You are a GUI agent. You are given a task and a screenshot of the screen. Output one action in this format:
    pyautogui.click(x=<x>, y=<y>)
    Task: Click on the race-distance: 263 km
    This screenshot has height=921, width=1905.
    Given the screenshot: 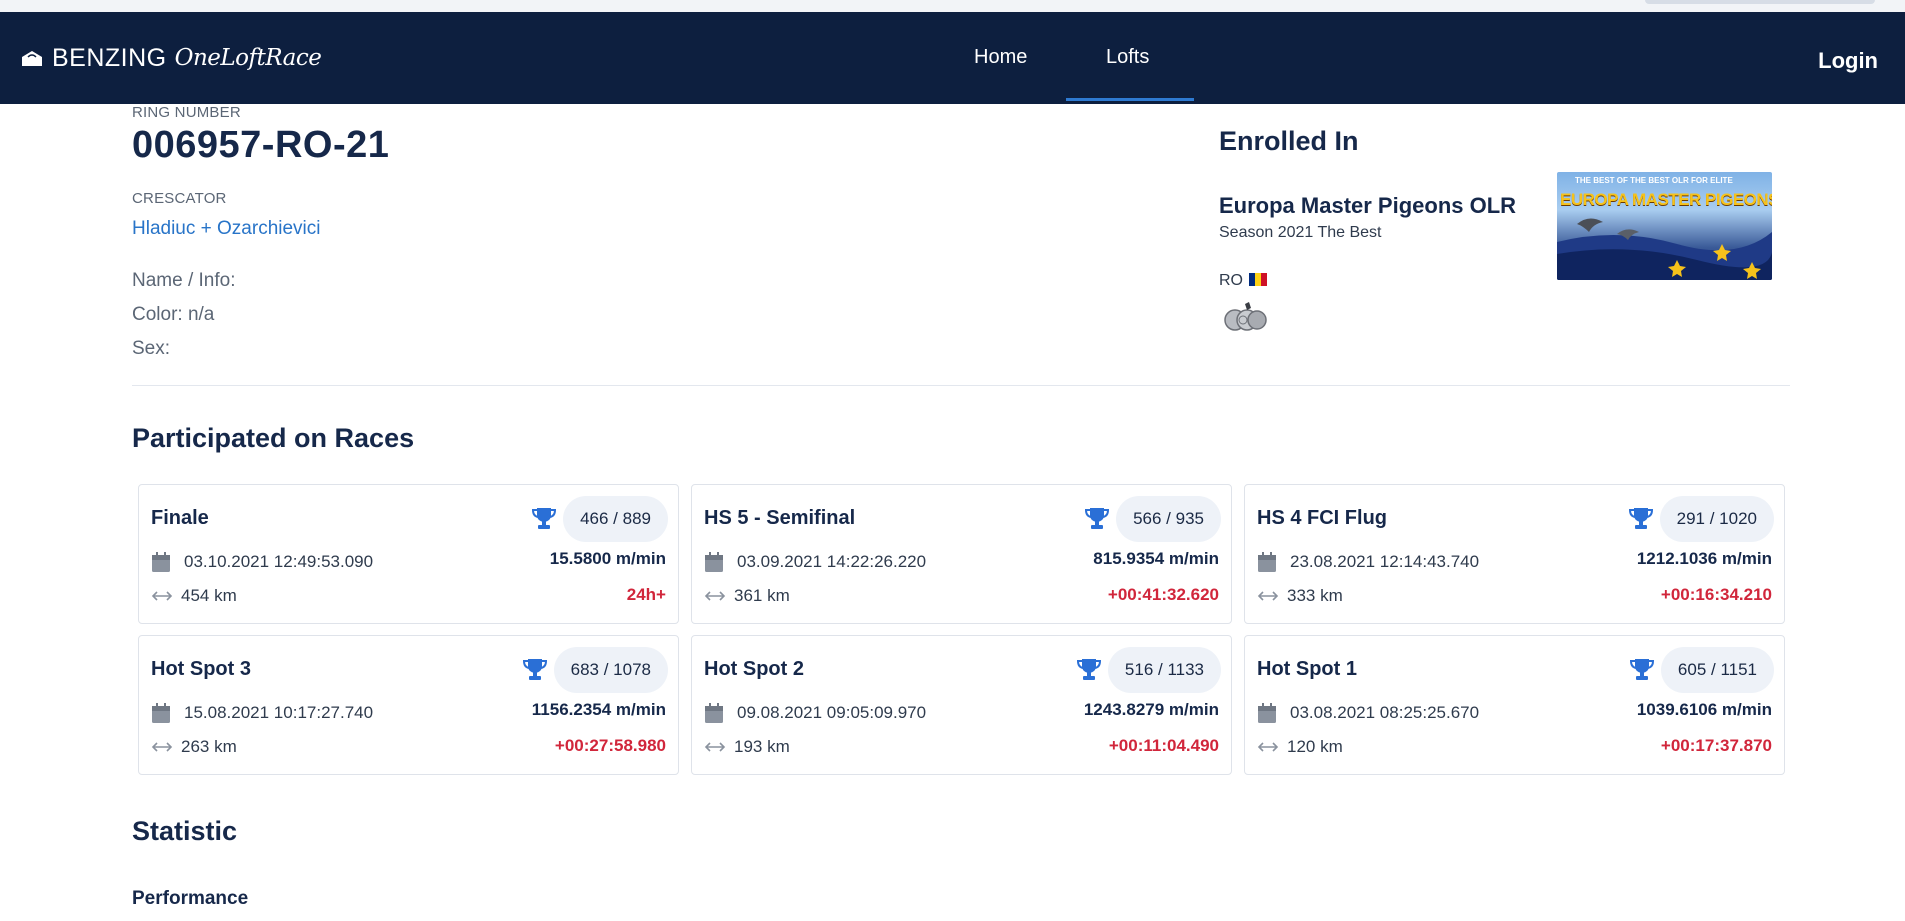 What is the action you would take?
    pyautogui.click(x=209, y=746)
    